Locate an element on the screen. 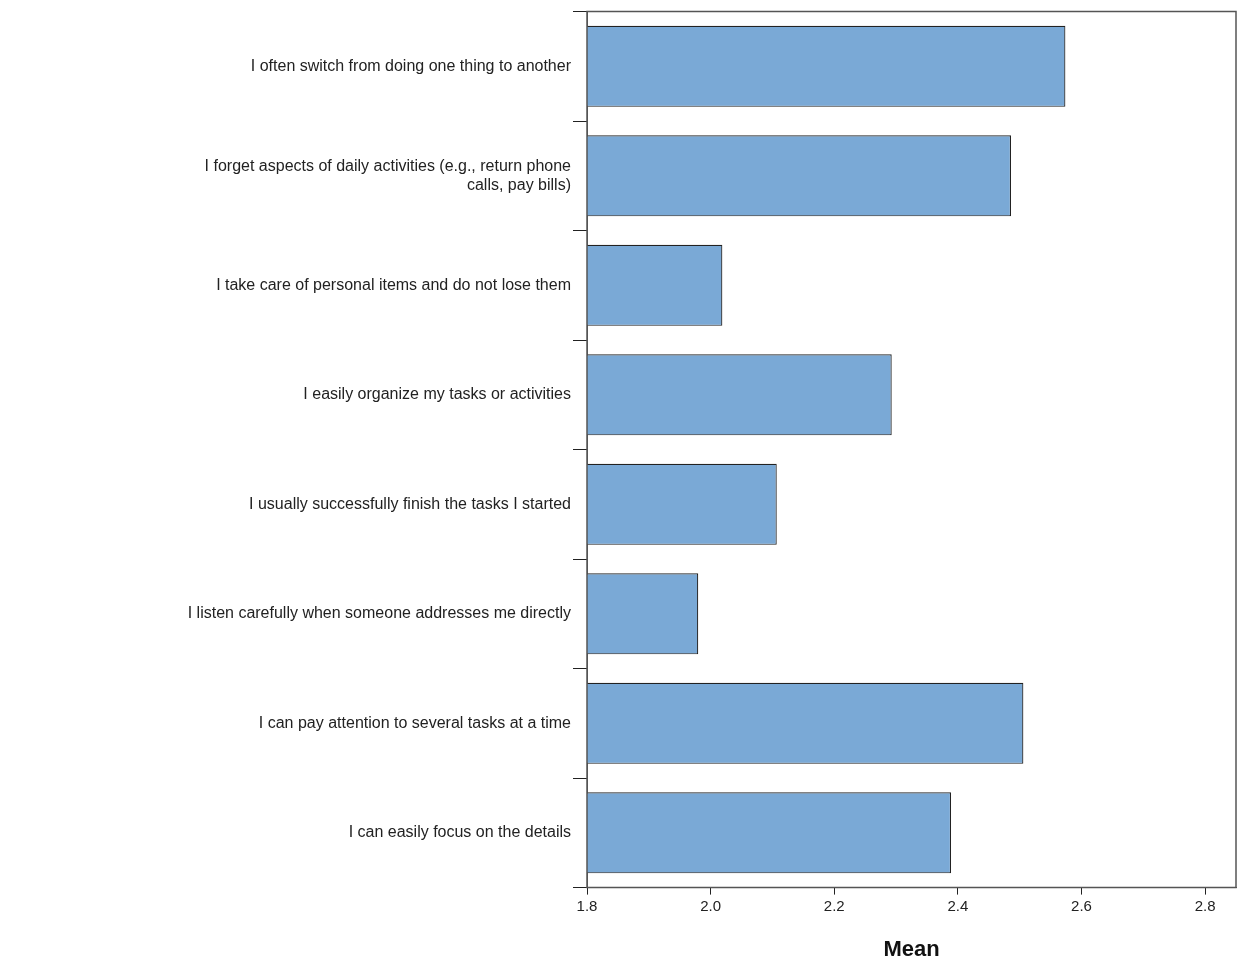  y-tick-label: I take care of personal items and do not lose them is located at coordinates (393, 284).